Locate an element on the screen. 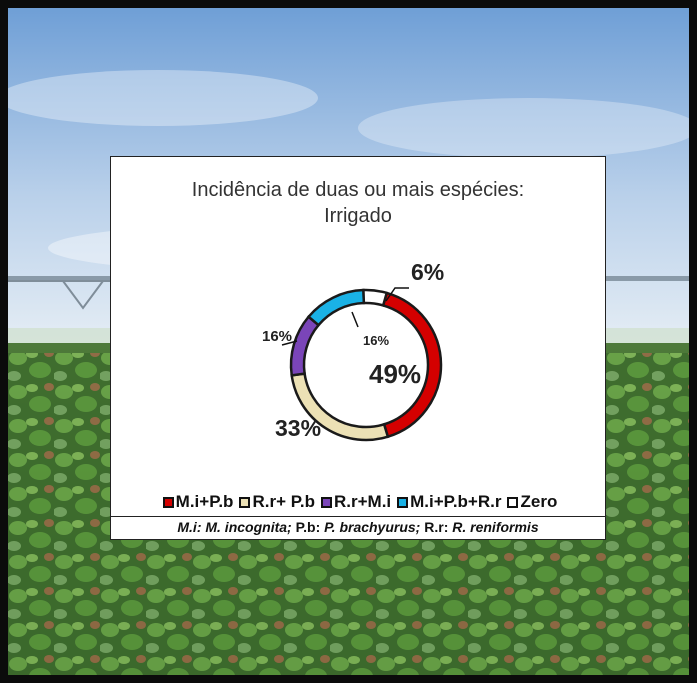 The height and width of the screenshot is (683, 697). legend-label-5: Zero is located at coordinates (539, 501).